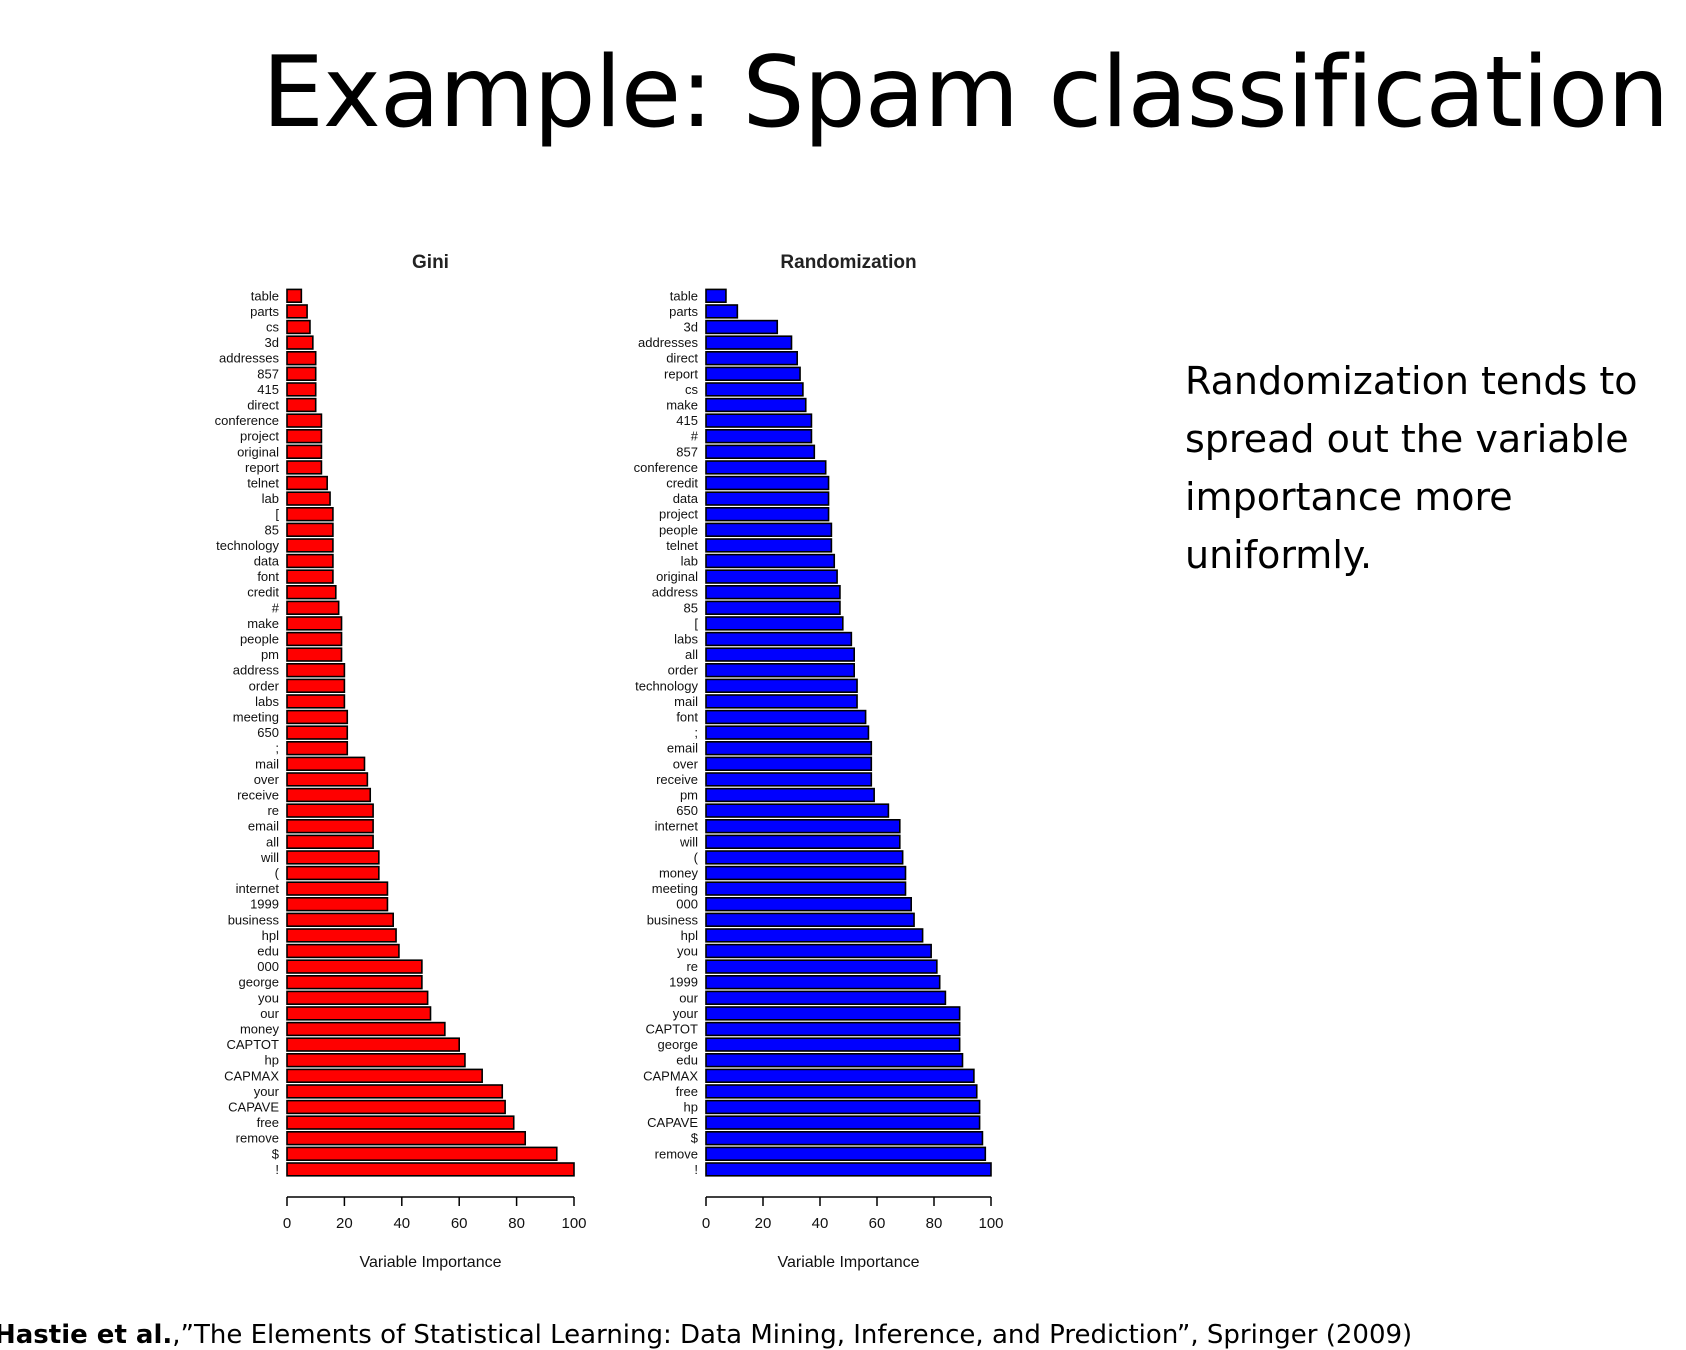  What do you see at coordinates (687, 717) in the screenshot?
I see `randomization-category-label: font` at bounding box center [687, 717].